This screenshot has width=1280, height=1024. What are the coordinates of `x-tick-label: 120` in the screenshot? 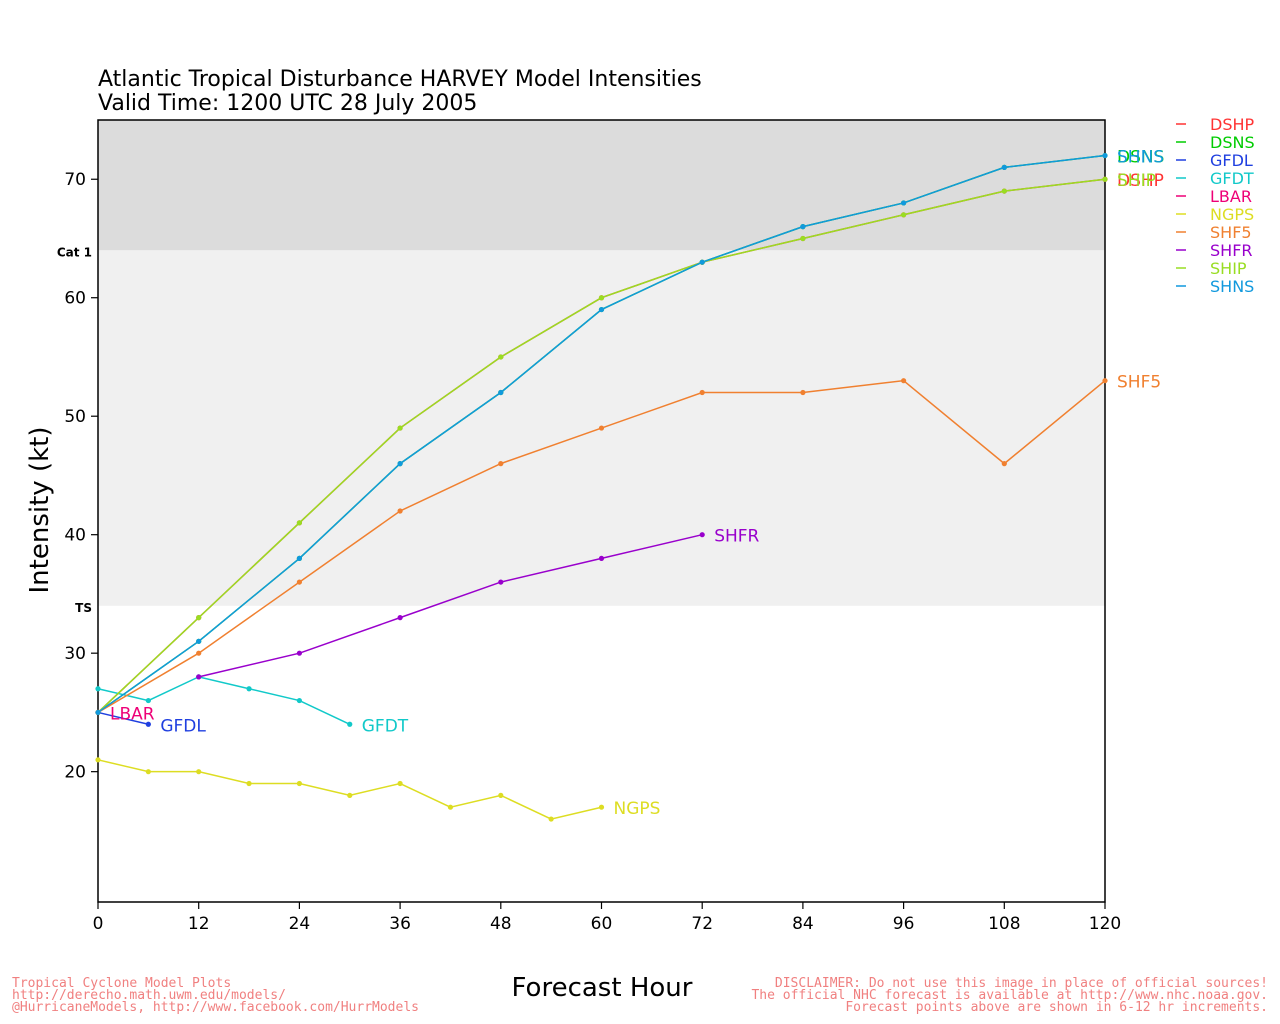 It's located at (1105, 924).